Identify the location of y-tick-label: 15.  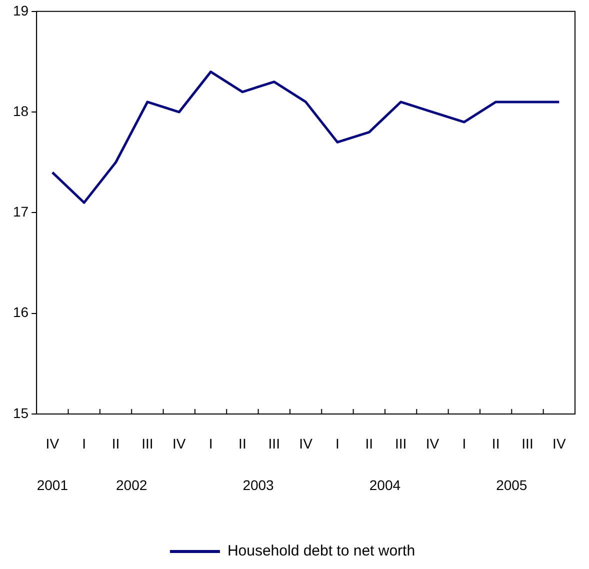
(20, 412).